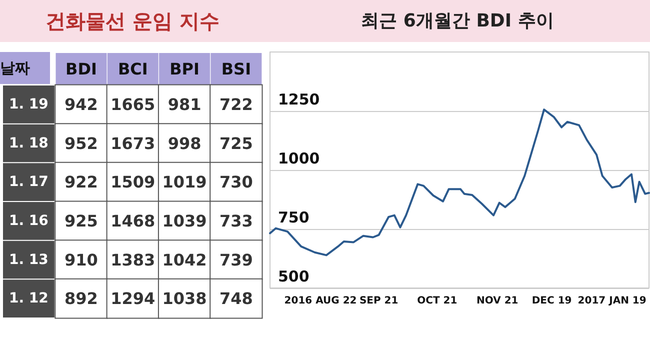  Describe the element at coordinates (28, 104) in the screenshot. I see `y-tick-label: 1. 19` at that location.